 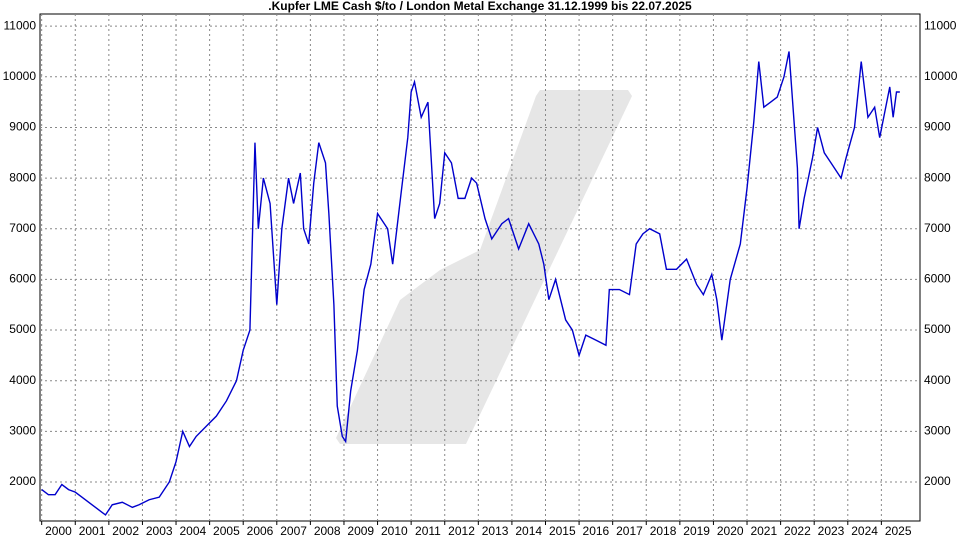 I want to click on x-tick-label: 2019, so click(x=696, y=531).